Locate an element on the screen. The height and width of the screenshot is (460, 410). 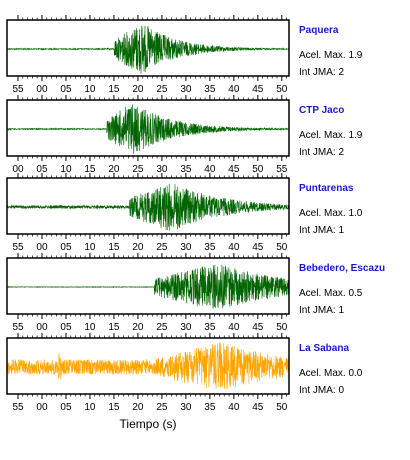
station-name: Bebedero, Escazu is located at coordinates (342, 268).